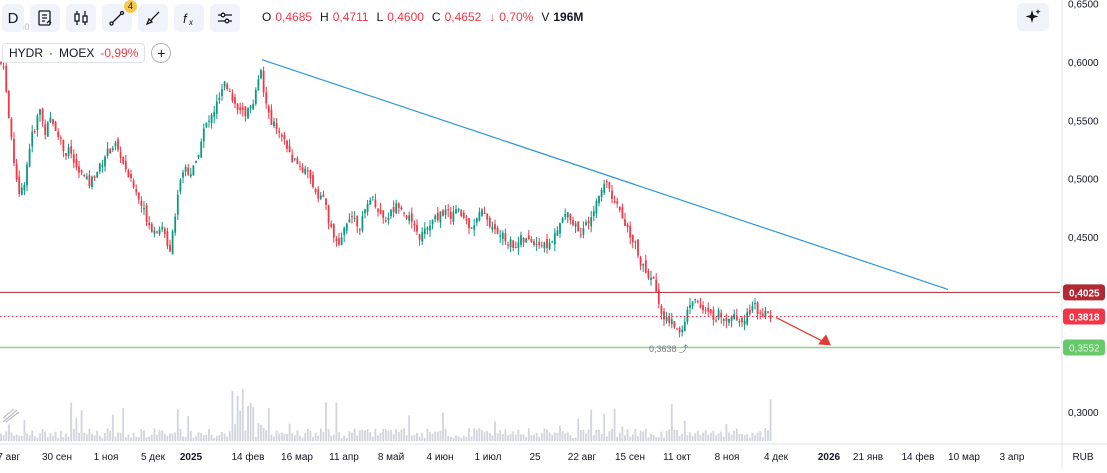 The height and width of the screenshot is (473, 1107). Describe the element at coordinates (1083, 413) in the screenshot. I see `y-tick-label: 0,3000` at that location.